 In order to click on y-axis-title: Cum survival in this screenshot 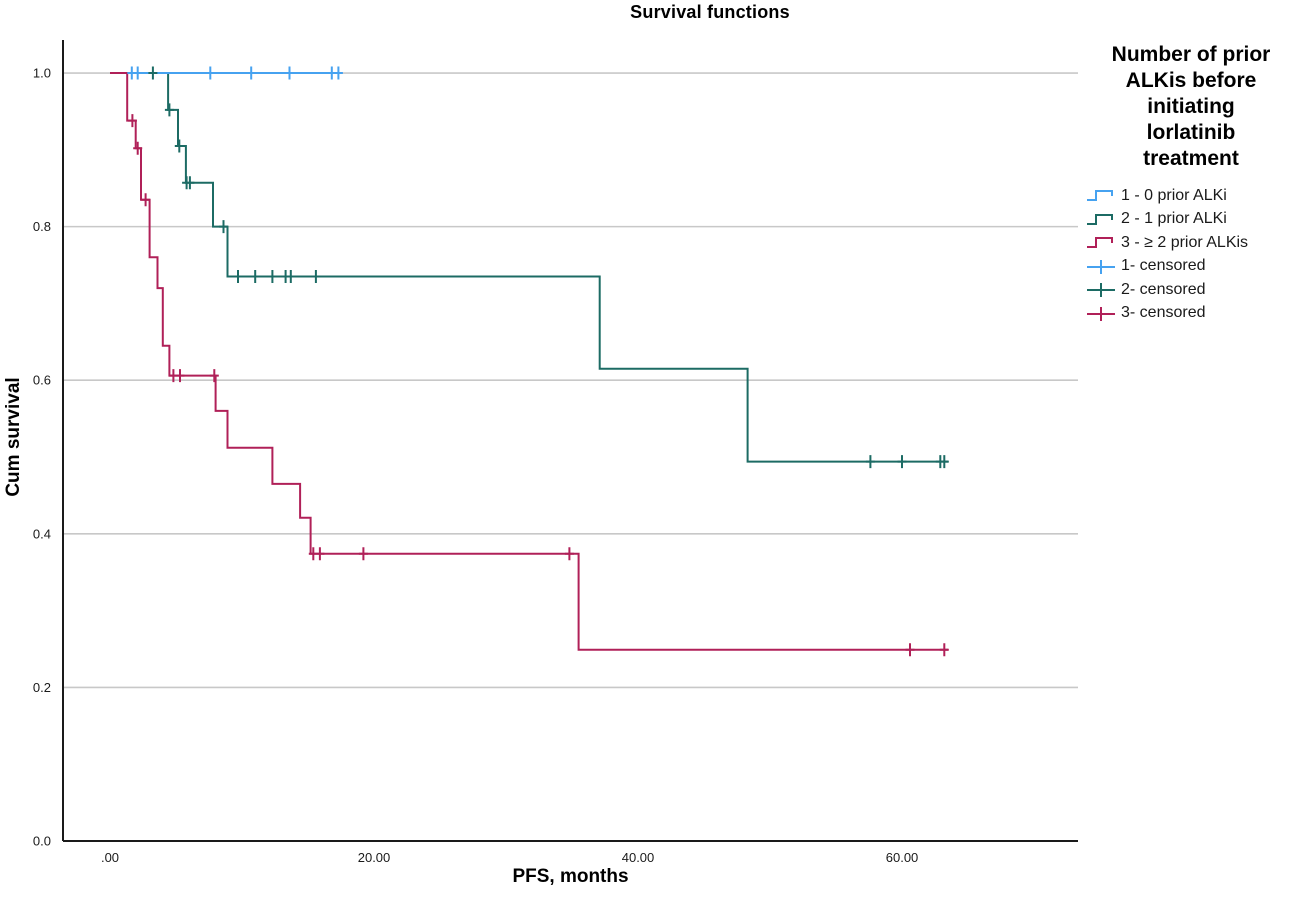, I will do `click(13, 437)`.